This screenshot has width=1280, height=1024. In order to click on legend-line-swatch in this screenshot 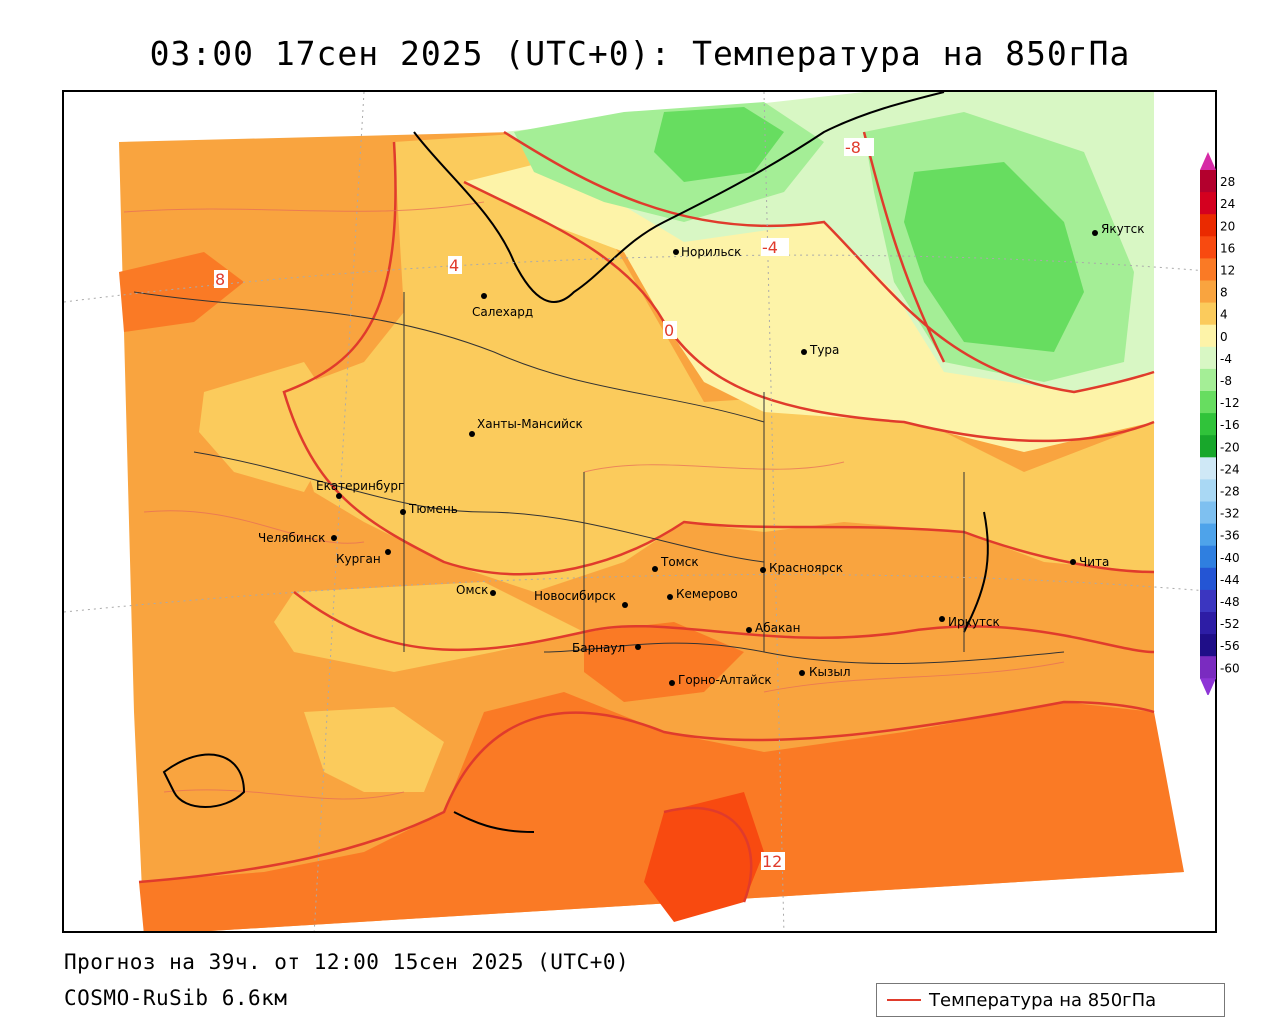, I will do `click(904, 1000)`.